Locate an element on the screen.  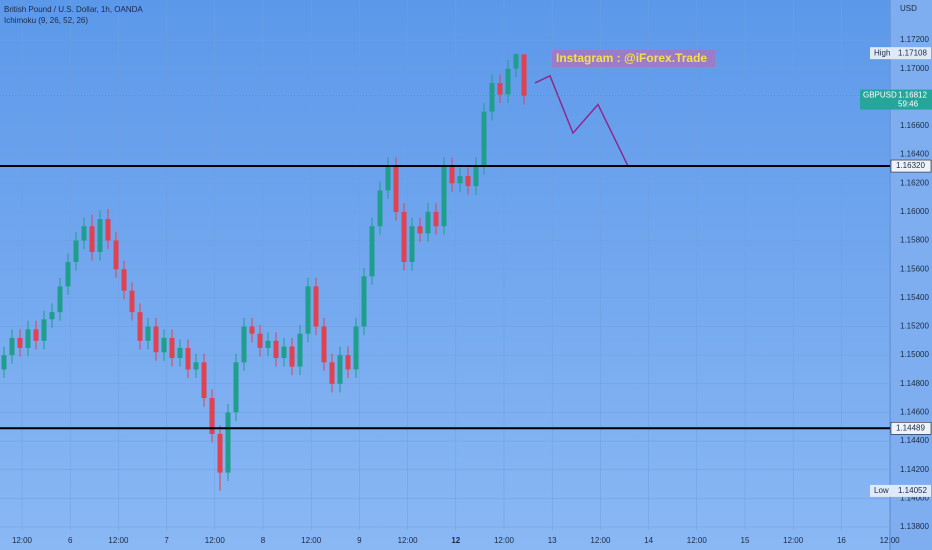
countdown: 59:46 is located at coordinates (908, 104).